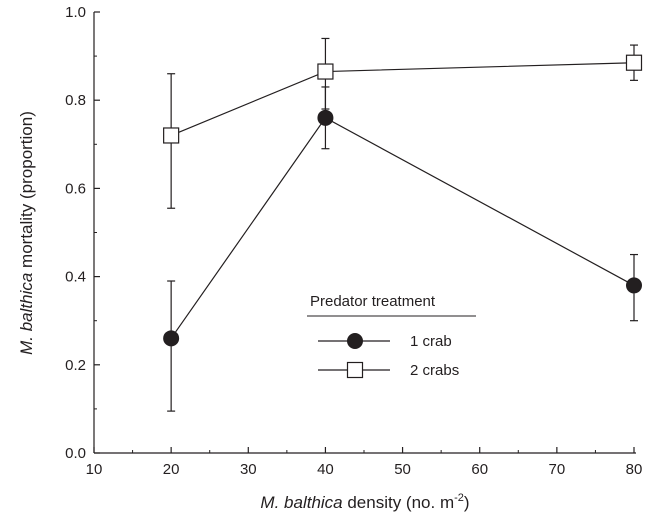 The height and width of the screenshot is (525, 661). I want to click on x-tick-label: 80, so click(634, 469).